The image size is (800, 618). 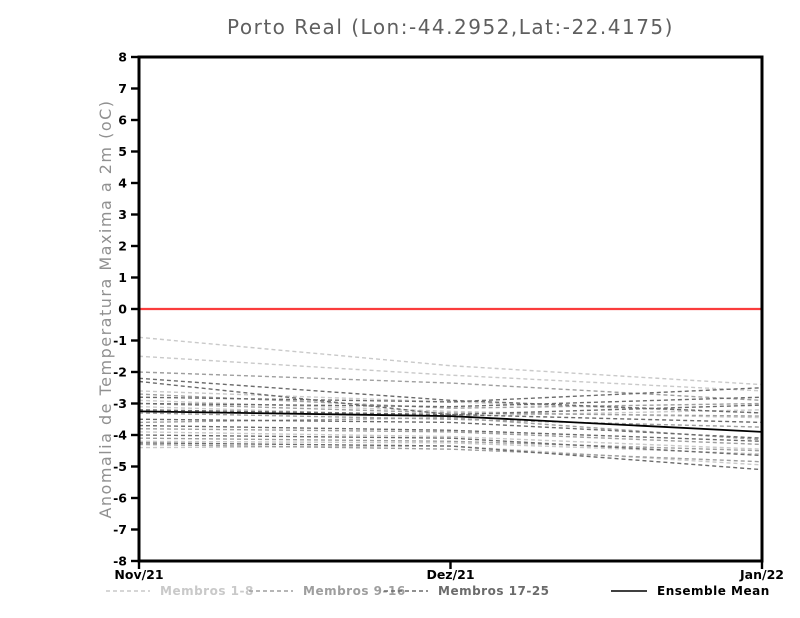 I want to click on y-tick-label: 8, so click(x=122, y=57).